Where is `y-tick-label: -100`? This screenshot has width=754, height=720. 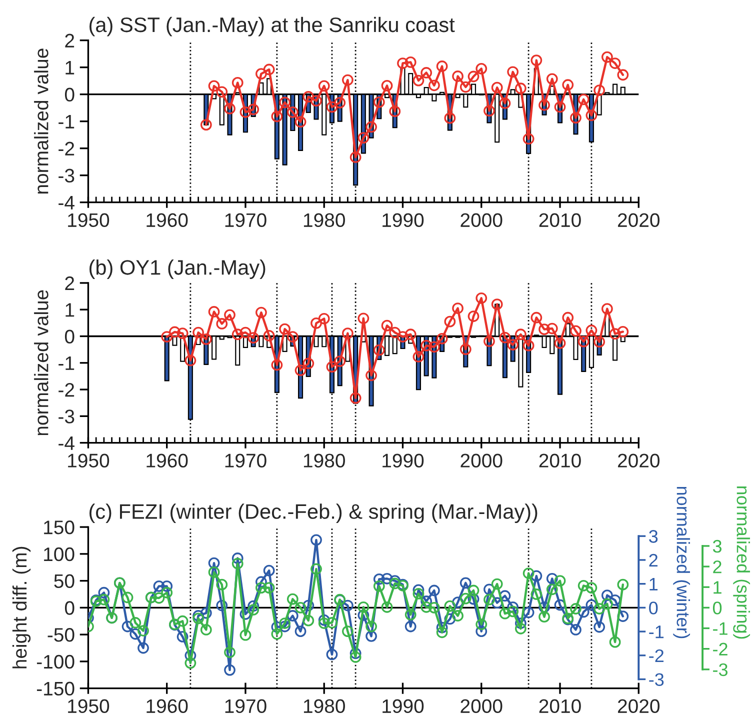 y-tick-label: -100 is located at coordinates (55, 661).